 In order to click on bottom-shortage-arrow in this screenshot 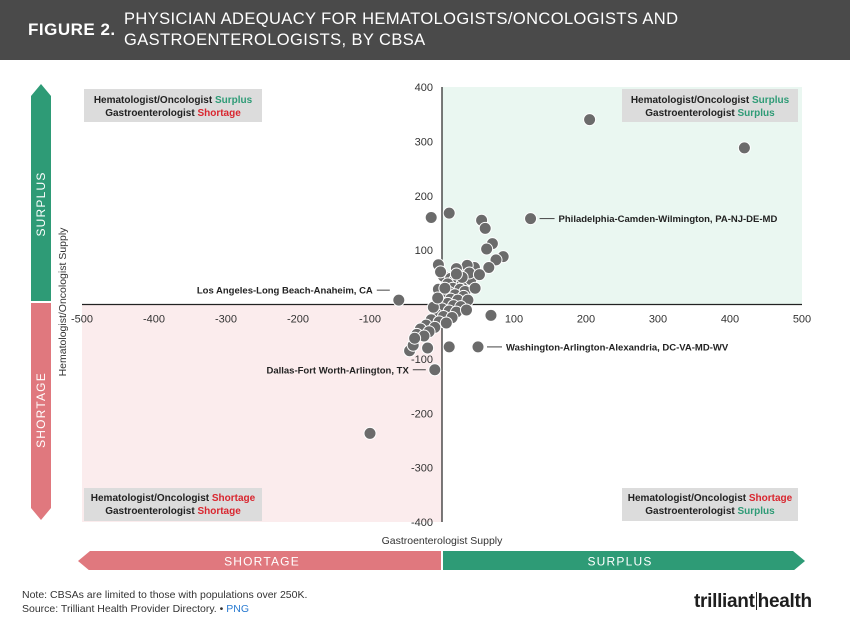, I will do `click(259, 560)`.